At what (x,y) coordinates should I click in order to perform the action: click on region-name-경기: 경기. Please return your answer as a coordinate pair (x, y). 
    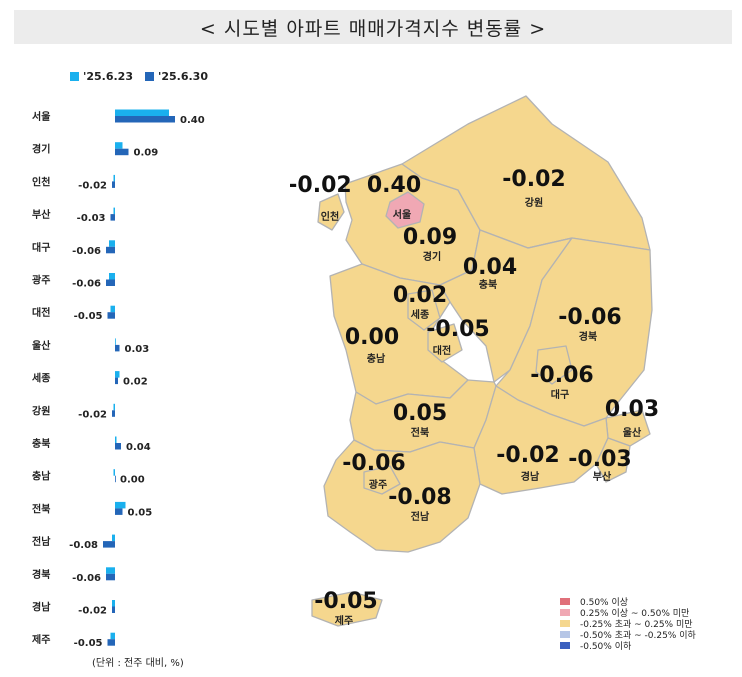
    Looking at the image, I should click on (432, 256).